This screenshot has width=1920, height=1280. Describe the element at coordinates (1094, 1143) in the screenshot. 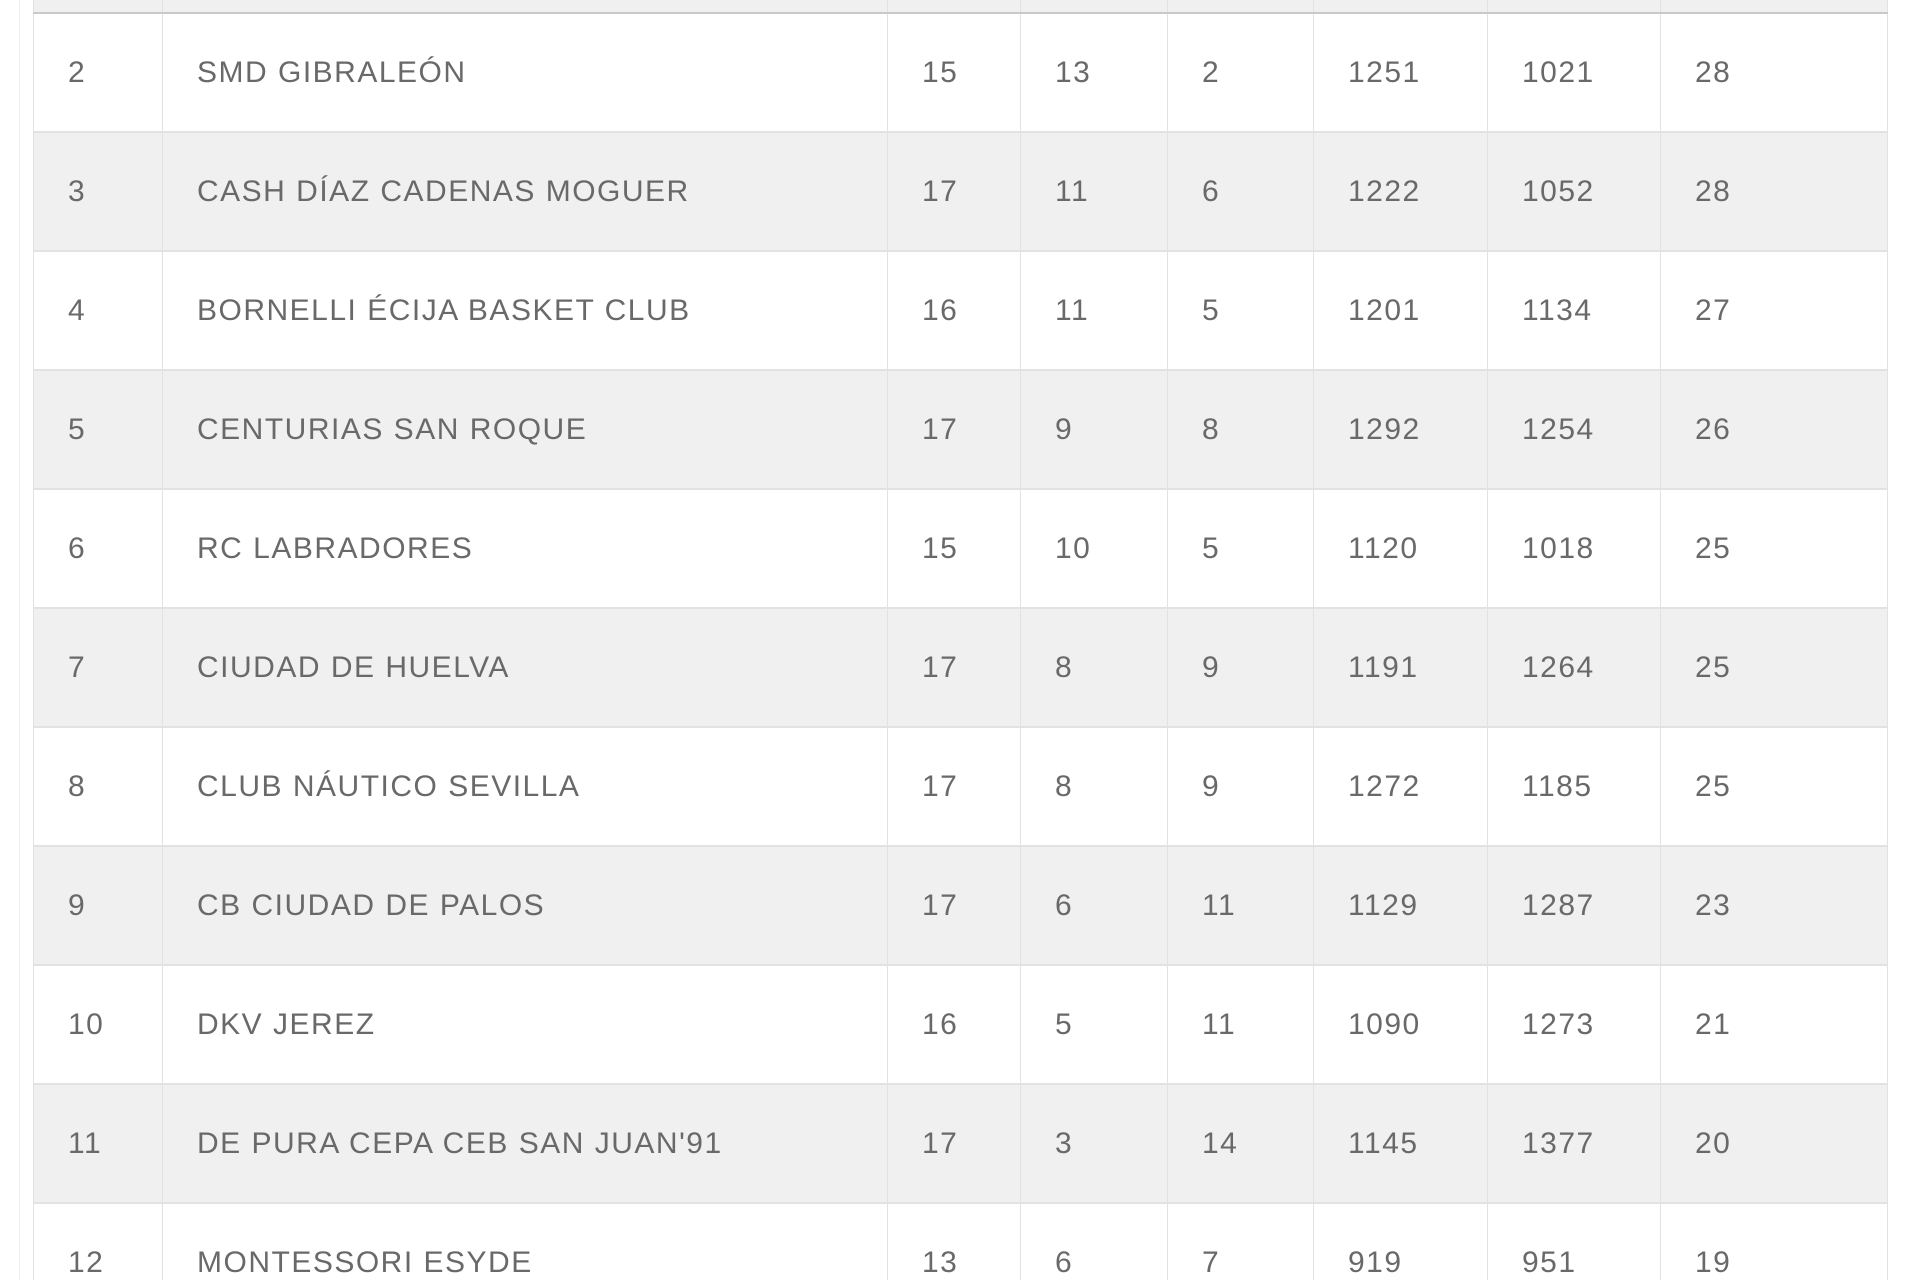

I see `cell-won: 3` at that location.